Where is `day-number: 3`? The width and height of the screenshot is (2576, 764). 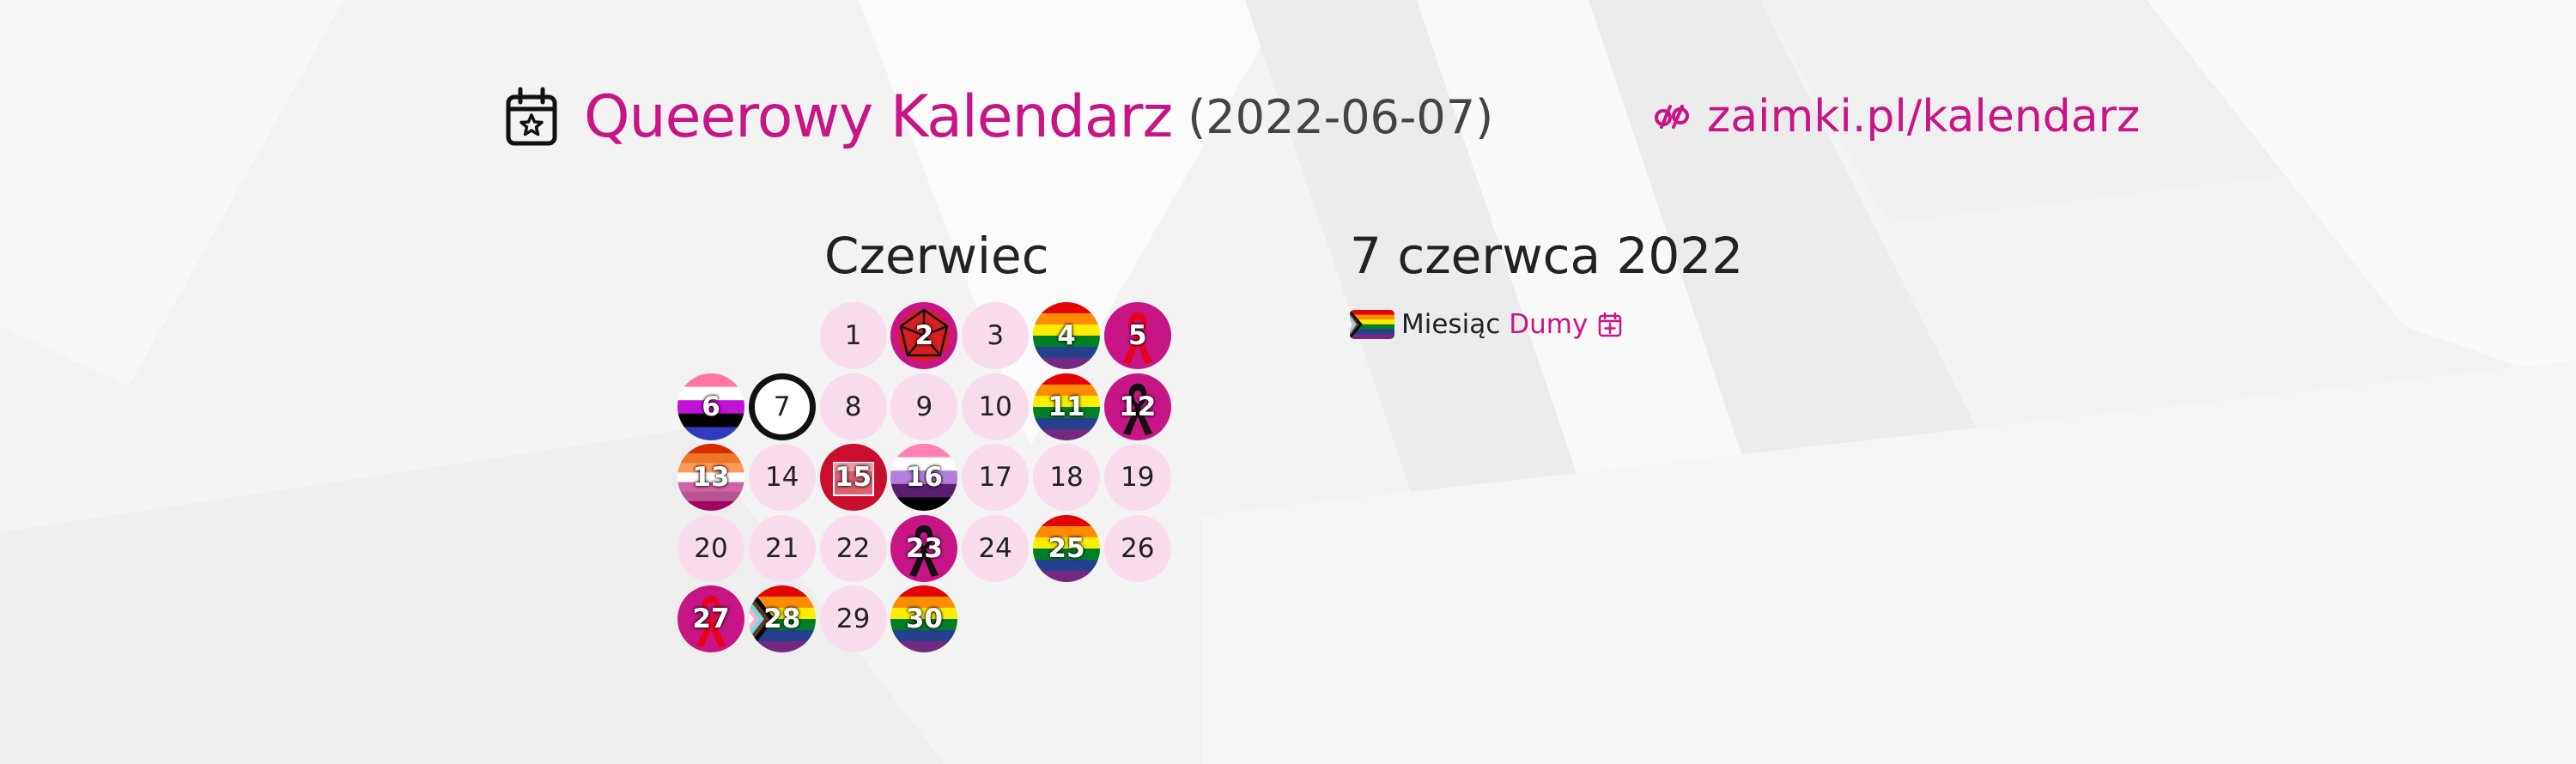 day-number: 3 is located at coordinates (996, 336).